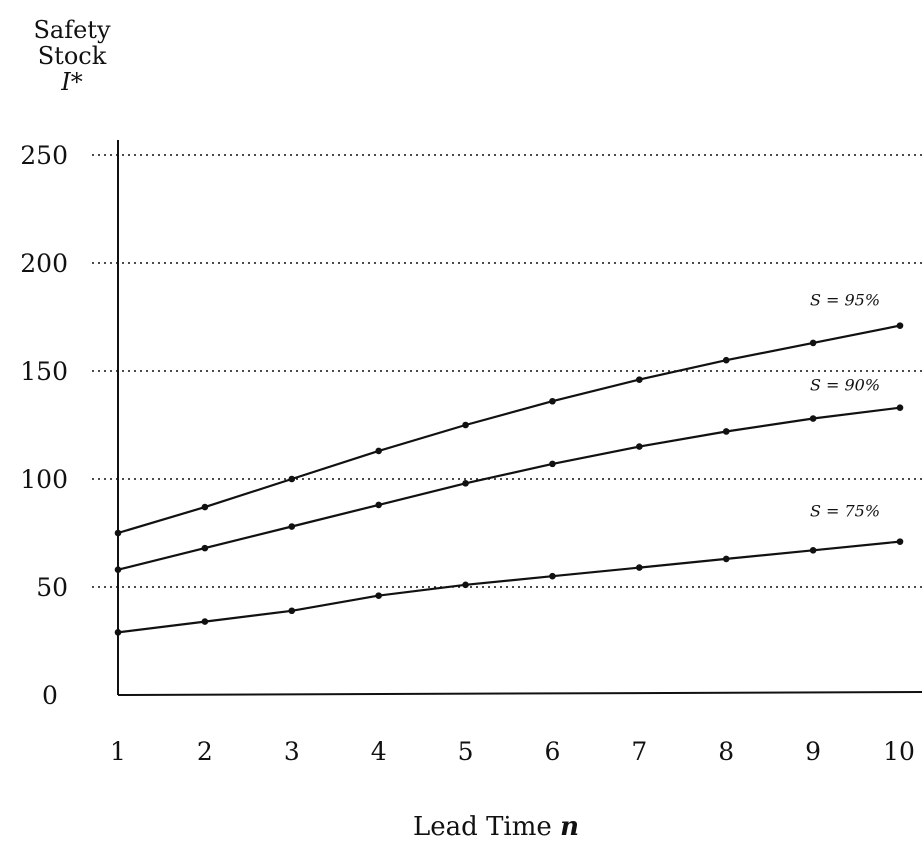  Describe the element at coordinates (44, 263) in the screenshot. I see `y-tick-label-200: 200` at that location.